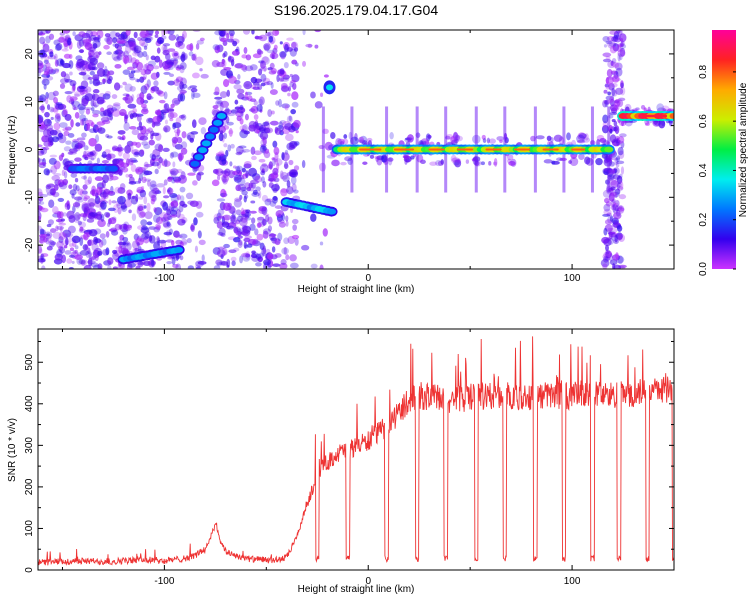  Describe the element at coordinates (29, 486) in the screenshot. I see `y-tick-label: 200` at that location.